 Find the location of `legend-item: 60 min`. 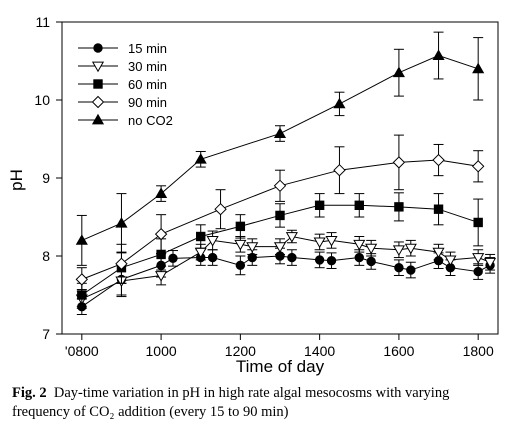

legend-item: 60 min is located at coordinates (122, 84).